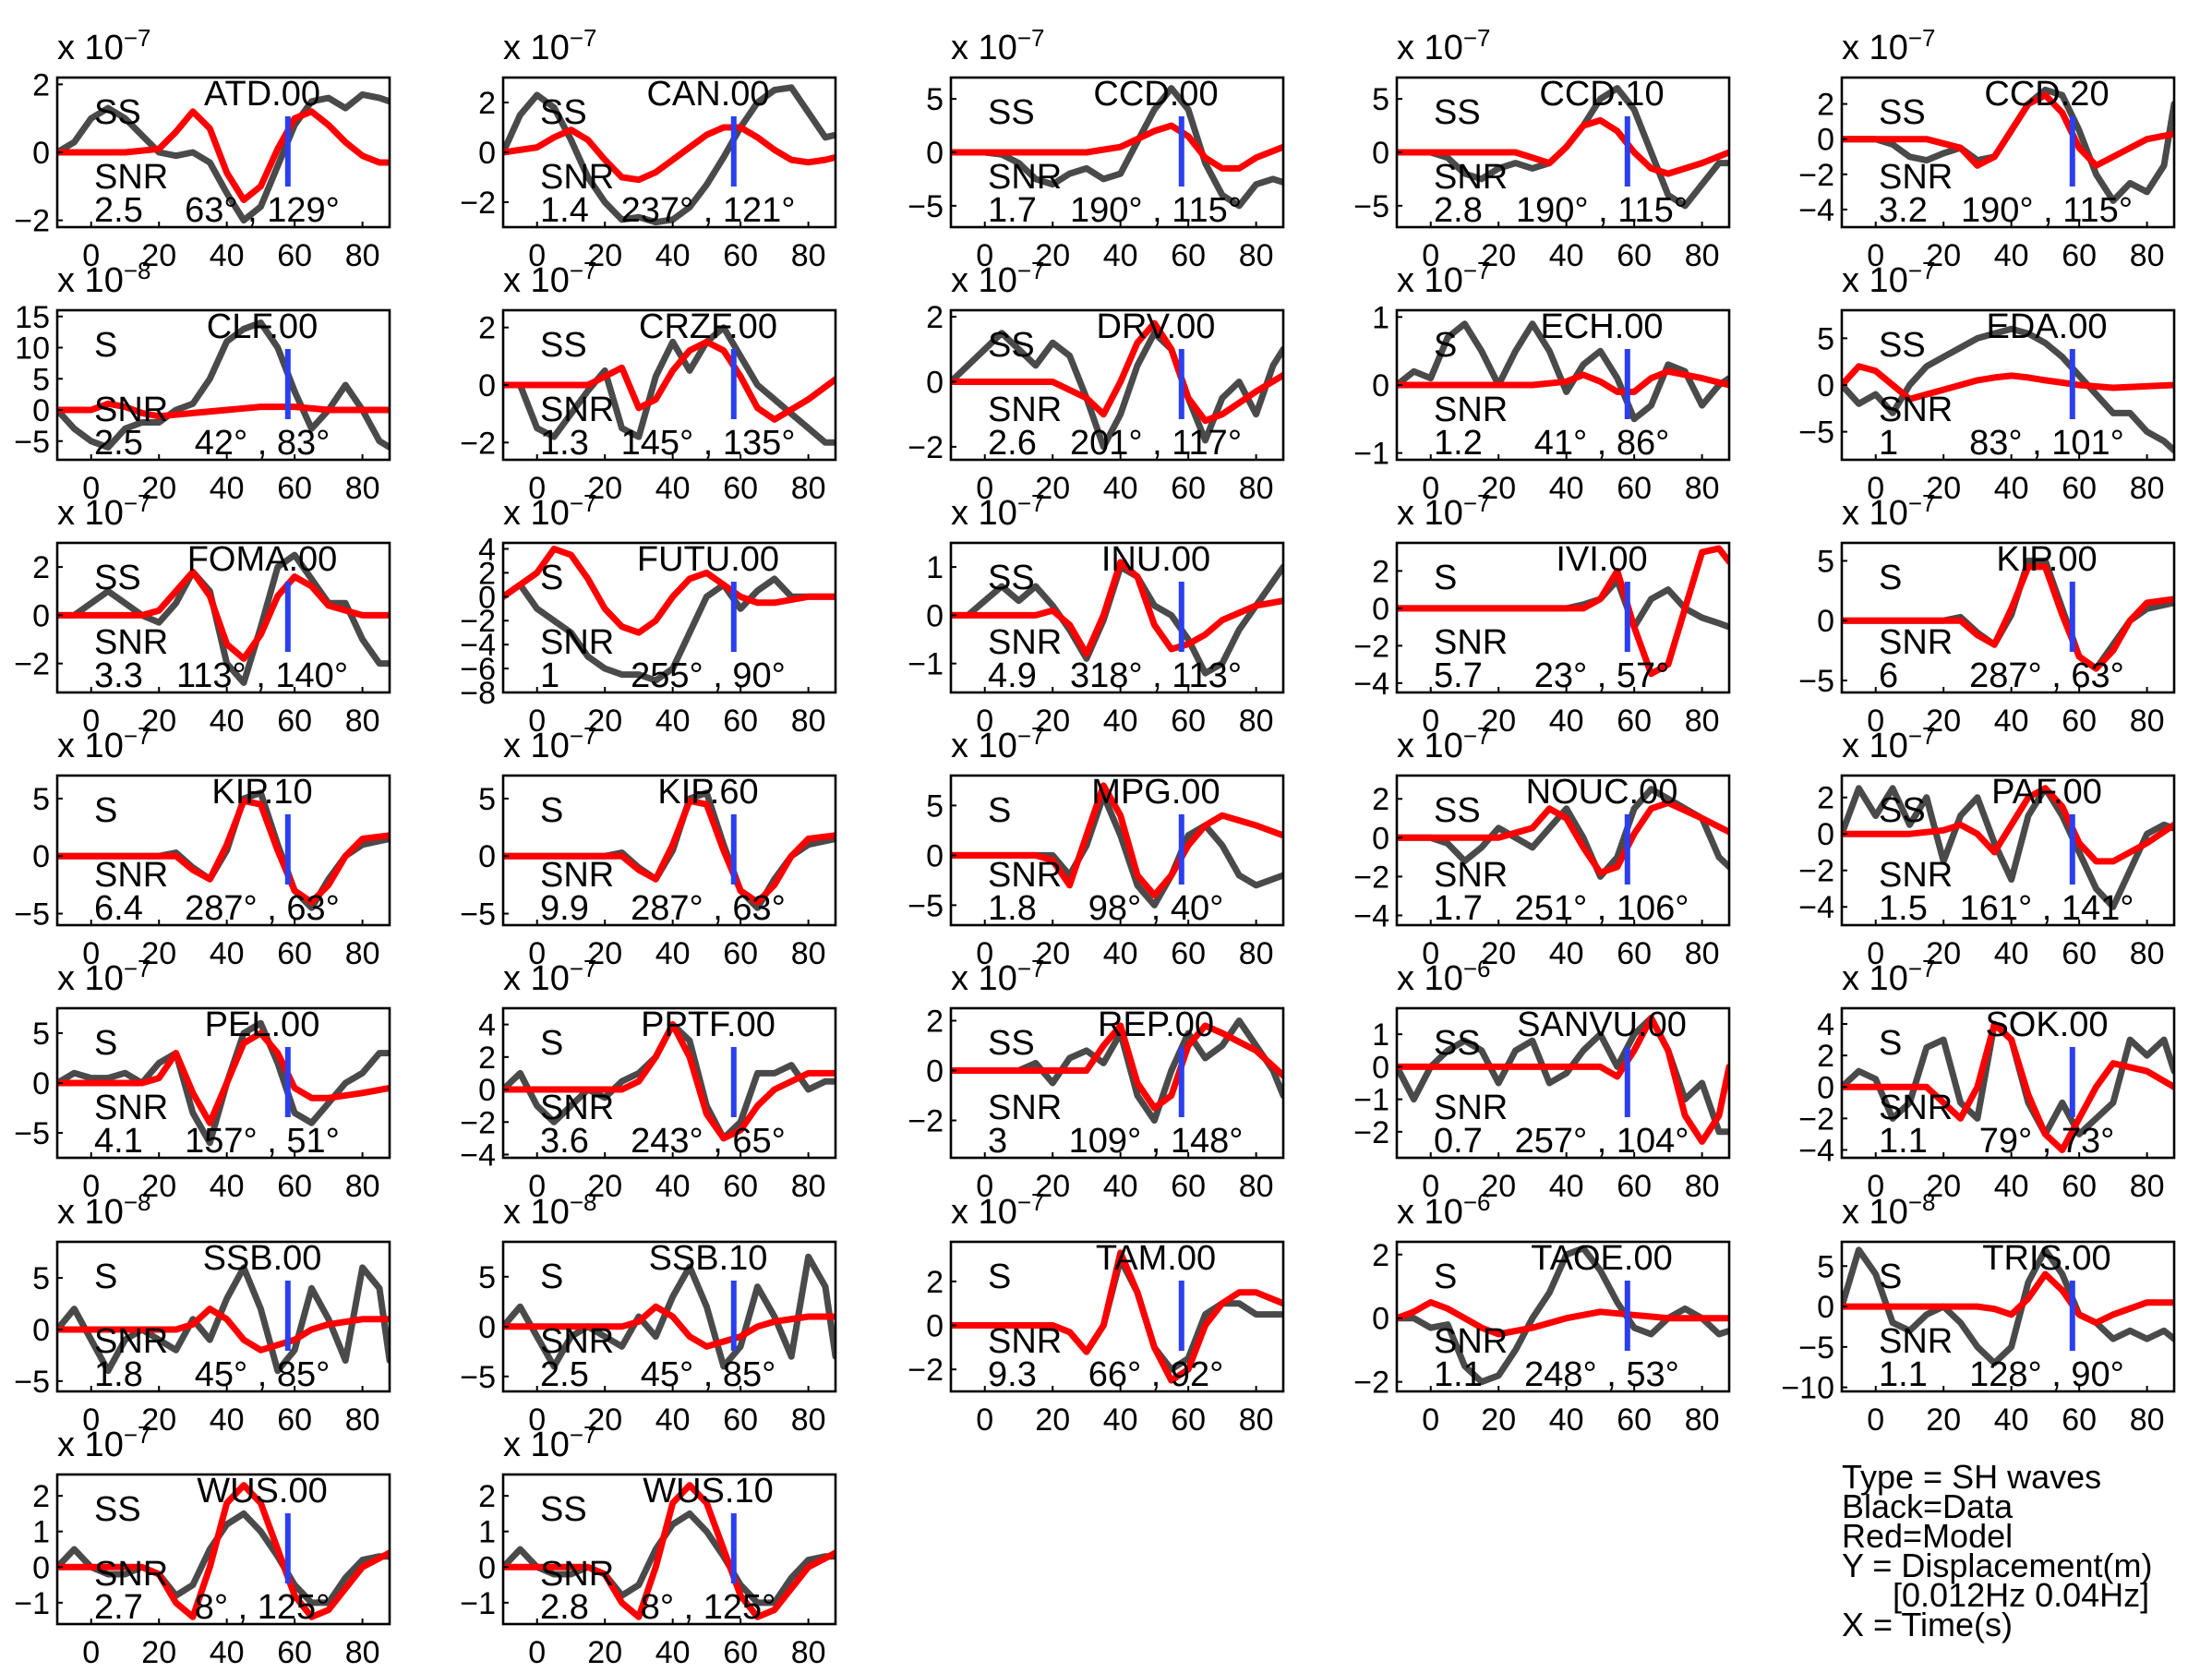 Image resolution: width=2212 pixels, height=1673 pixels. Describe the element at coordinates (1458, 1142) in the screenshot. I see `snr-value: 0.7` at that location.